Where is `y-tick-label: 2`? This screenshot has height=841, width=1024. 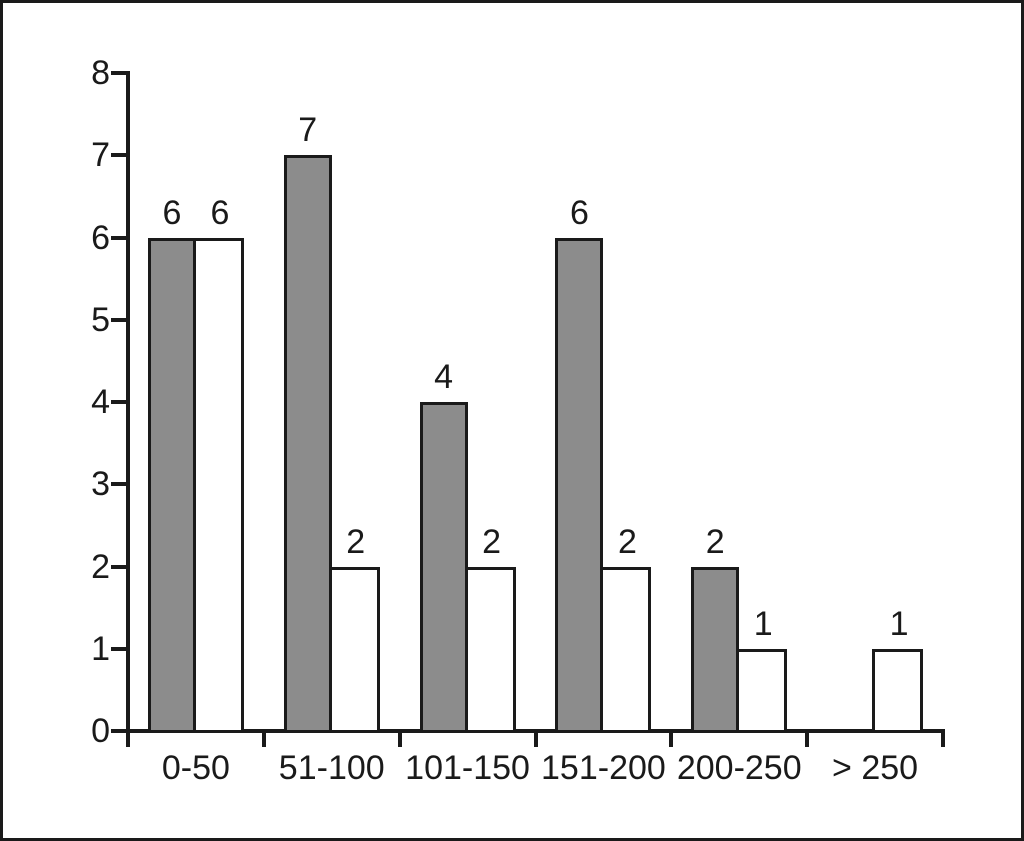 y-tick-label: 2 is located at coordinates (100, 566).